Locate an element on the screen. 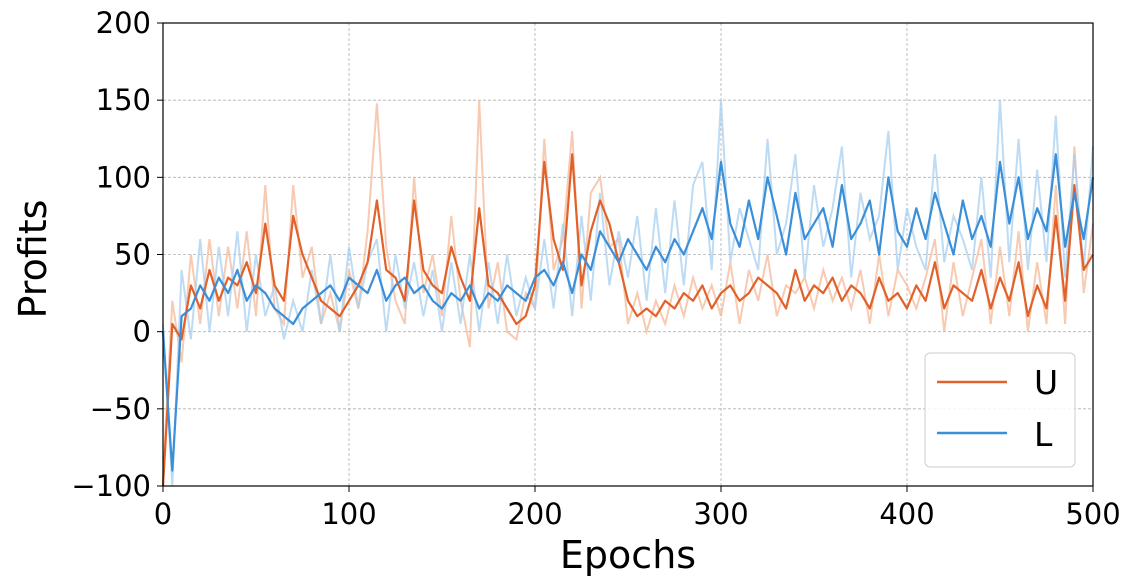 This screenshot has width=1135, height=586. y-axis-ticks: −100 −50 0 50 100 150 200 is located at coordinates (117, 254).